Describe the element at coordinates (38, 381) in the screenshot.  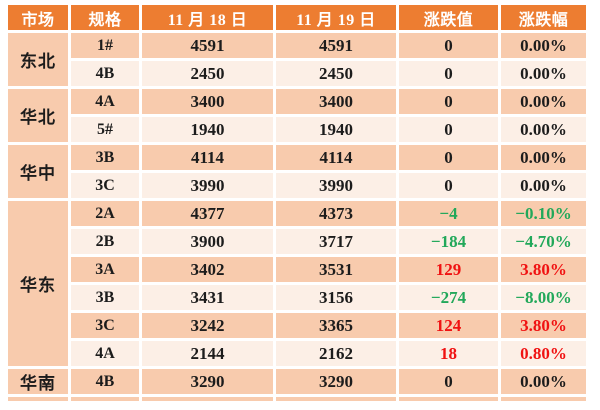
I see `market-cell: 华南` at that location.